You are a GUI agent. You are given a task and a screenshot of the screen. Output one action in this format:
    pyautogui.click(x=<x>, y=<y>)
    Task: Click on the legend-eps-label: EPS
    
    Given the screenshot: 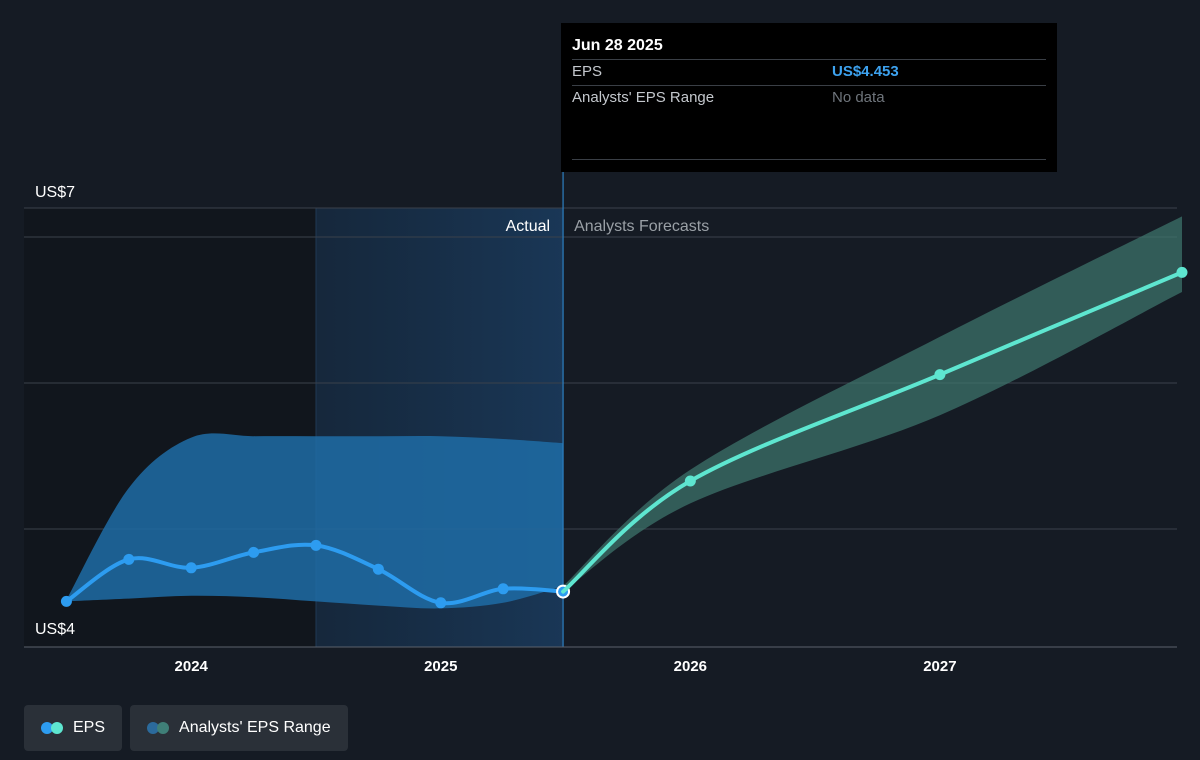 What is the action you would take?
    pyautogui.click(x=89, y=727)
    